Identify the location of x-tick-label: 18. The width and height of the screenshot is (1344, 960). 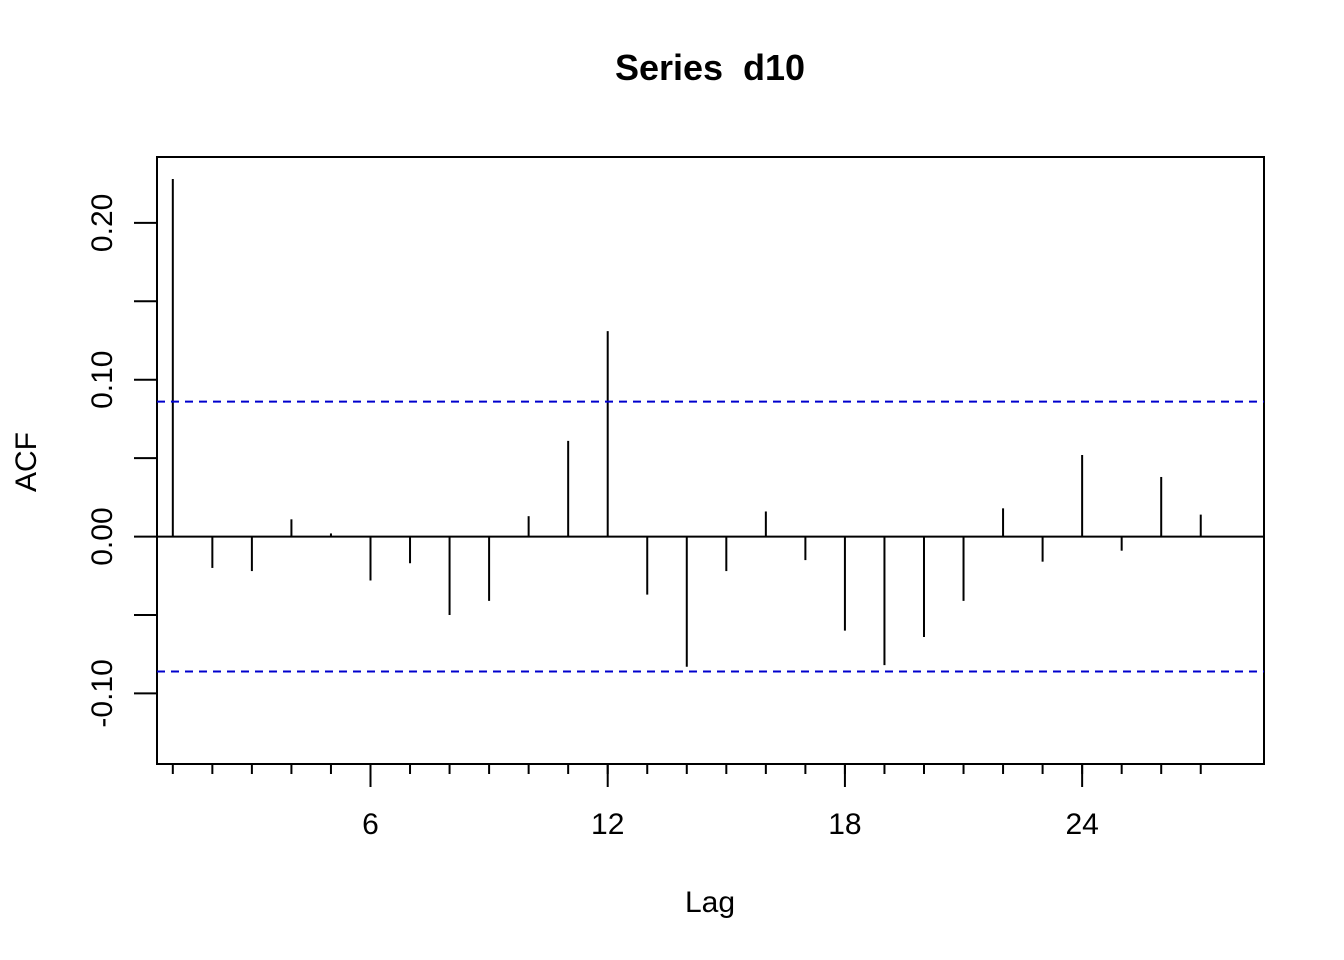
(844, 824).